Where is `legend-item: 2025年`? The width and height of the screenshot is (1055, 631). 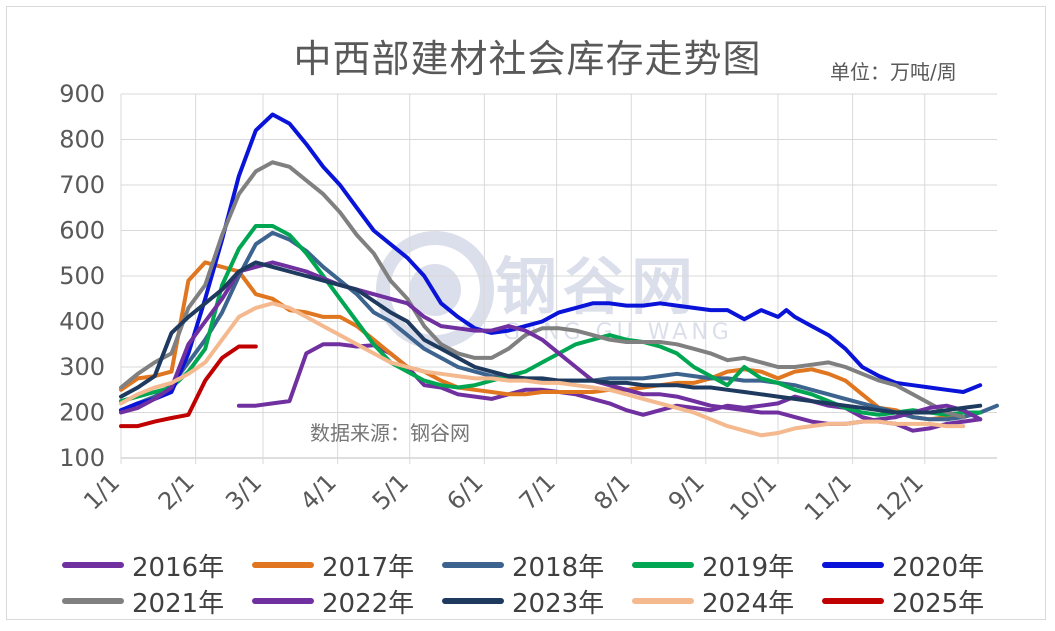 legend-item: 2025年 is located at coordinates (903, 601).